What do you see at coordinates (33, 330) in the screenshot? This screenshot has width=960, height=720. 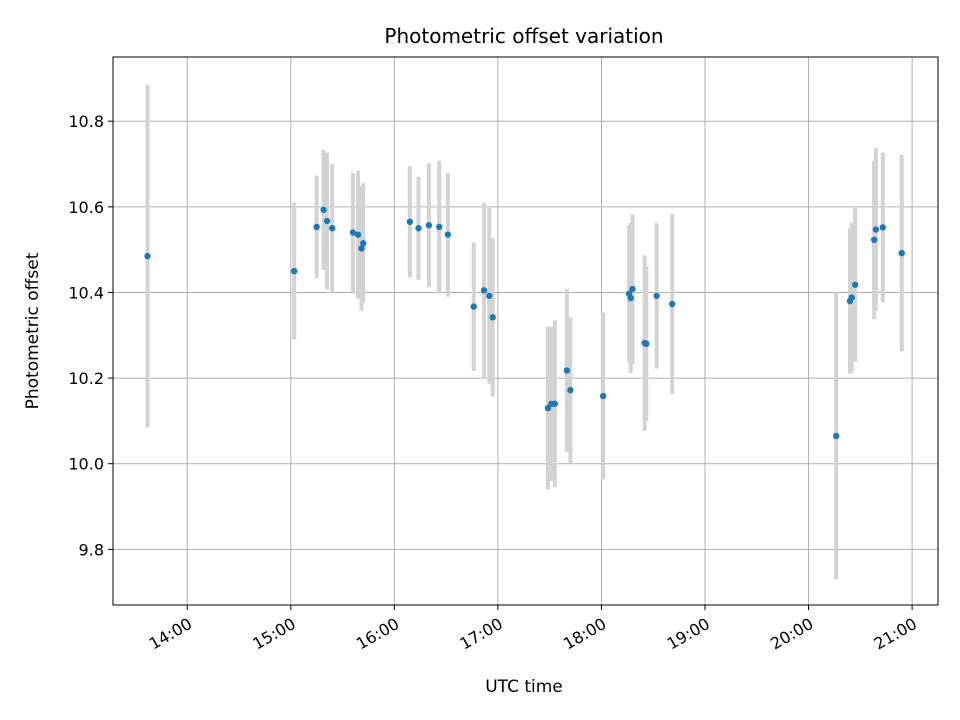 I see `y-axis-label: Photometric offset` at bounding box center [33, 330].